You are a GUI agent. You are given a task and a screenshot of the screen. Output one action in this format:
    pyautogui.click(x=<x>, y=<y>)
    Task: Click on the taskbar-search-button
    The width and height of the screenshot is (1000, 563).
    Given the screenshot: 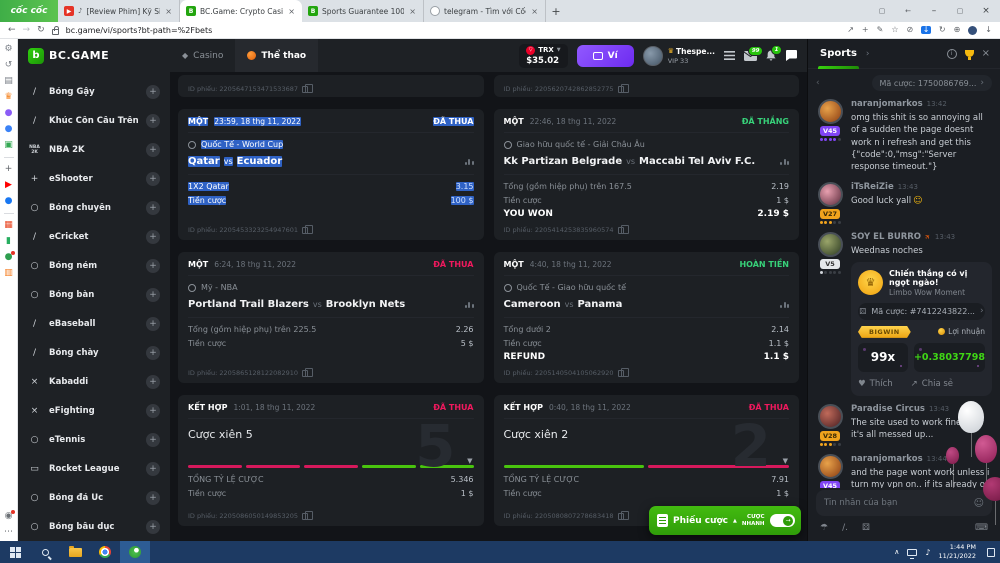 What is the action you would take?
    pyautogui.click(x=45, y=552)
    